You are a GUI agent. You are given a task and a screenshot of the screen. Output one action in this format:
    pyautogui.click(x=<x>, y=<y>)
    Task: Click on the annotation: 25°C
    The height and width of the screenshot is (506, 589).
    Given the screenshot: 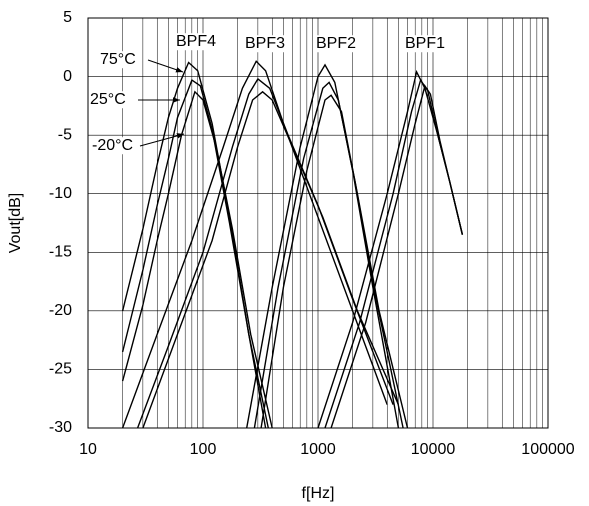 What is the action you would take?
    pyautogui.click(x=108, y=99)
    